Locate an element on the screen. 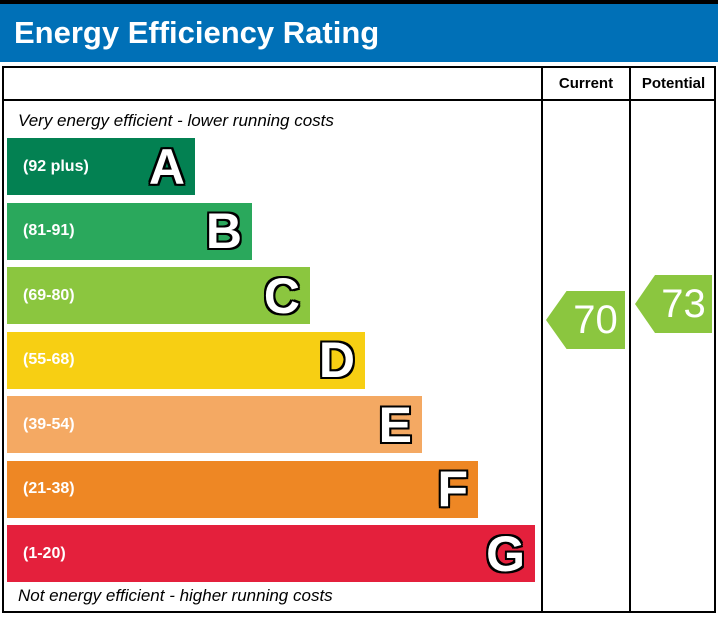 Image resolution: width=718 pixels, height=619 pixels. band-letter: D is located at coordinates (336, 360).